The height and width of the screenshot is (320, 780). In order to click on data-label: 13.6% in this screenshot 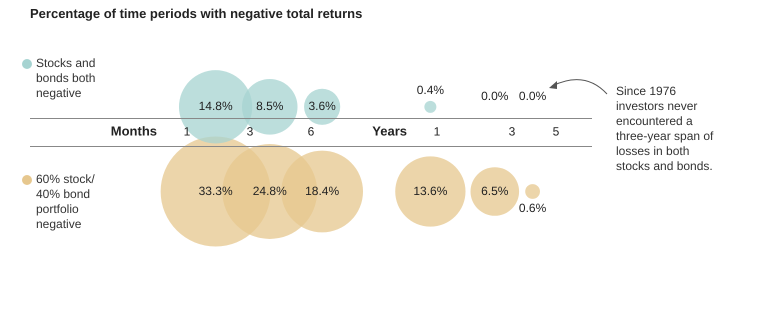, I will do `click(430, 191)`.